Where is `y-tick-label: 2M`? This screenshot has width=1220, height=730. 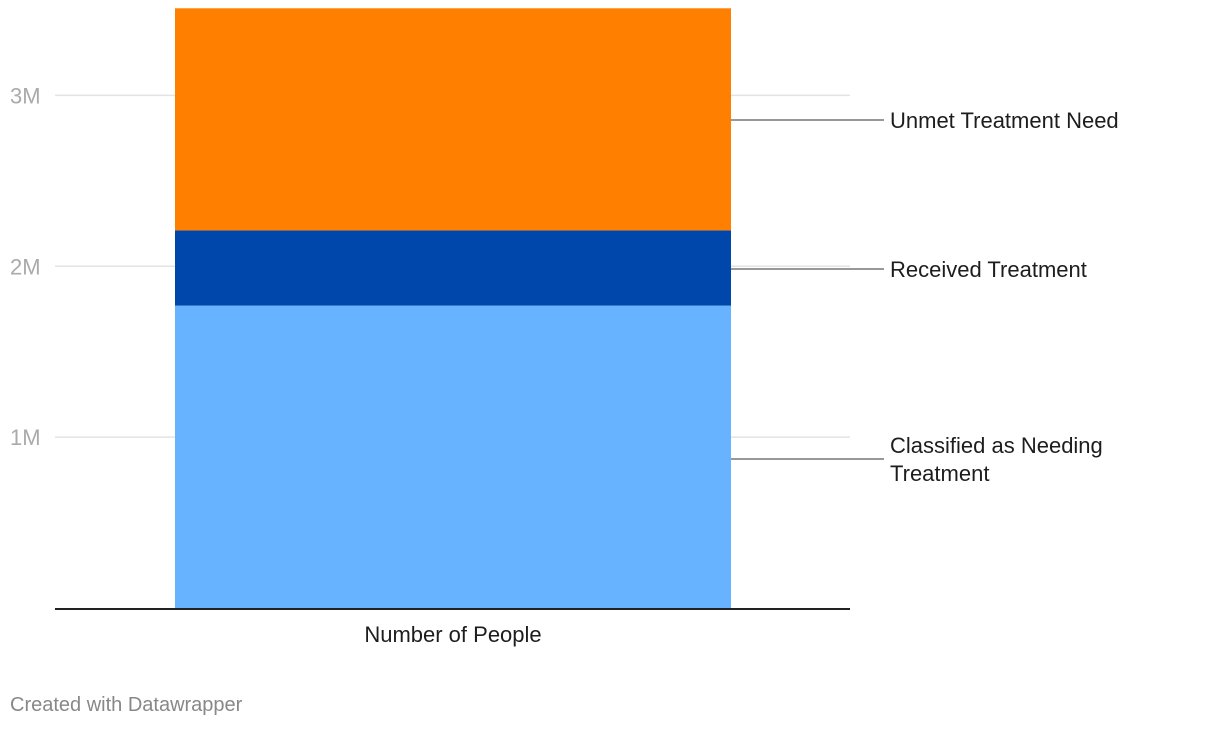 y-tick-label: 2M is located at coordinates (25, 266).